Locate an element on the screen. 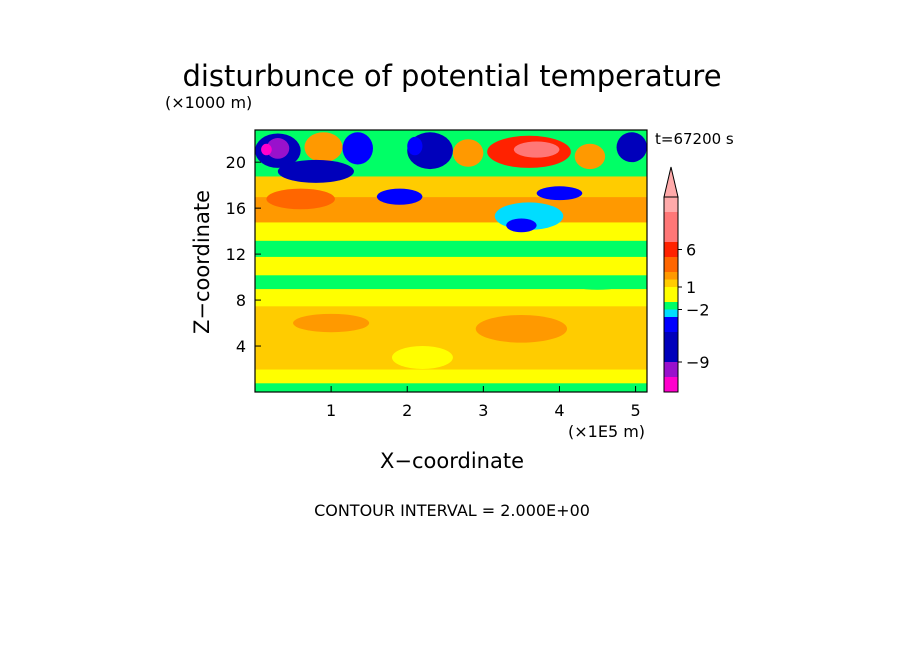 The image size is (904, 654). x-tick-label: 1 is located at coordinates (331, 410).